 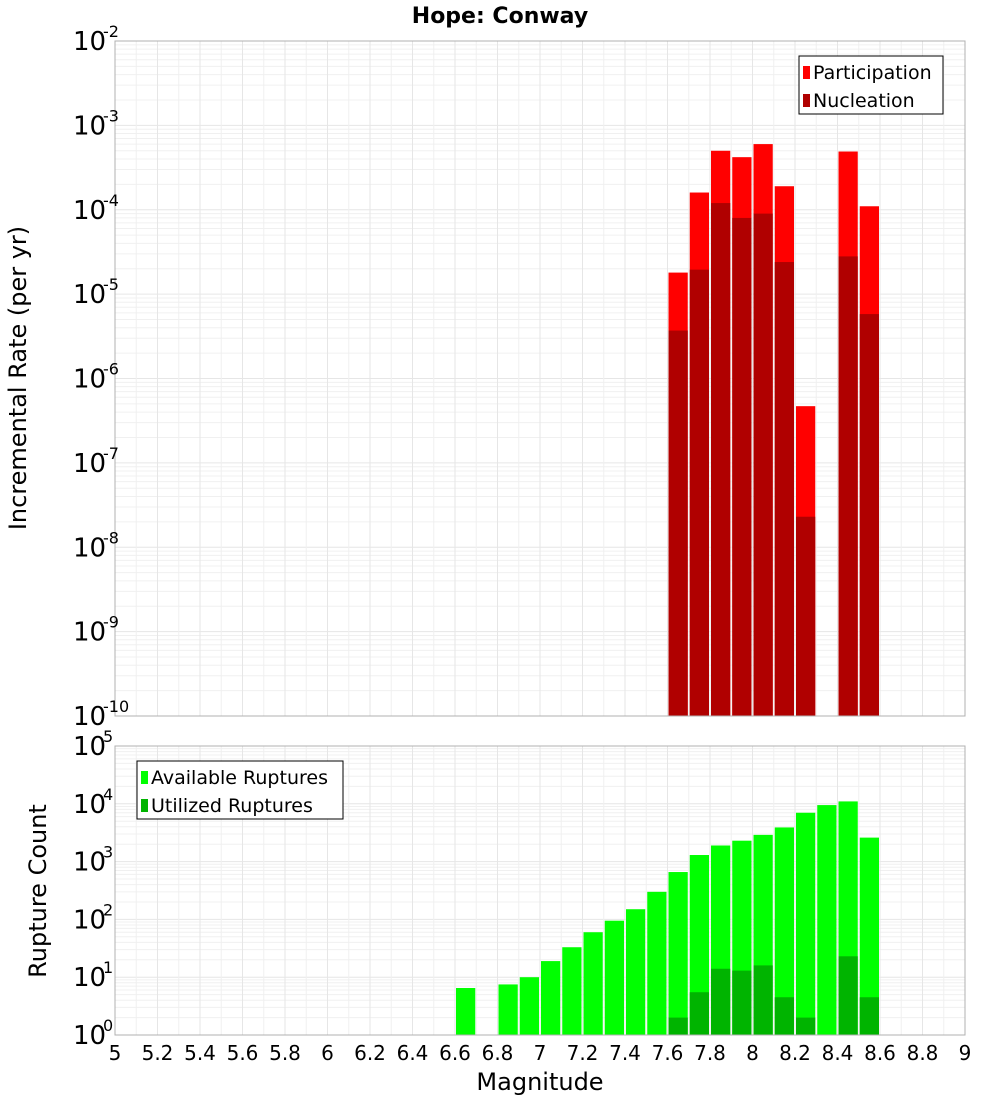 I want to click on bottom-y-tick-exponent: 3, so click(x=108, y=852).